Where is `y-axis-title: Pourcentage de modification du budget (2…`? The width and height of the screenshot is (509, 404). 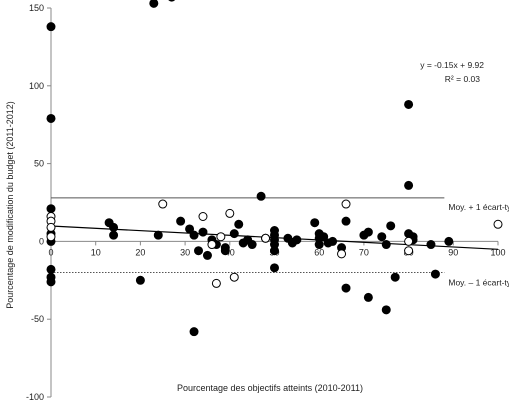 y-axis-title: Pourcentage de modification du budget (2… is located at coordinates (10, 204).